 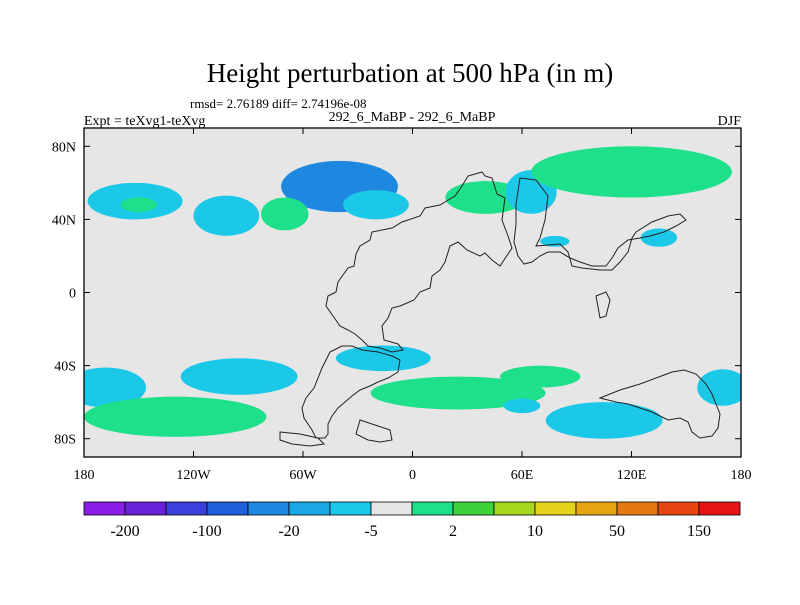 I want to click on x-tick-label: 60W, so click(x=303, y=475).